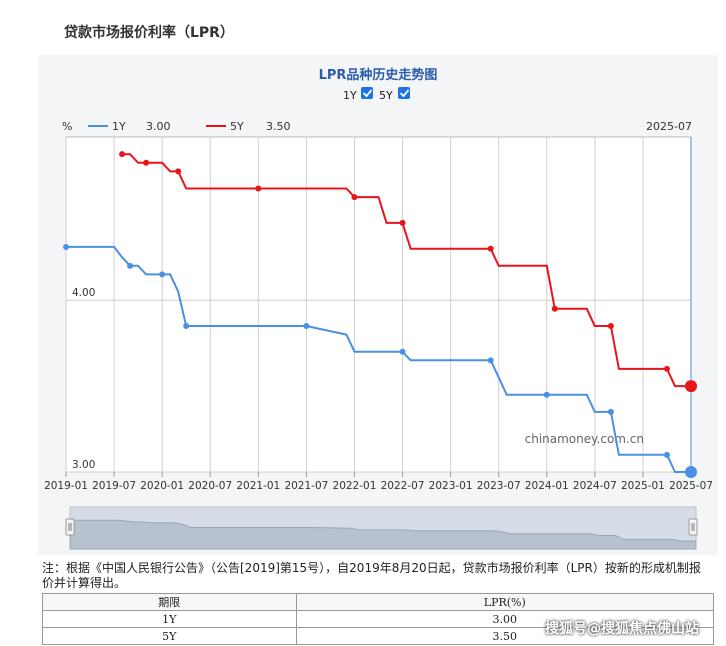  What do you see at coordinates (505, 602) in the screenshot?
I see `table-header-rate: LPR(%)` at bounding box center [505, 602].